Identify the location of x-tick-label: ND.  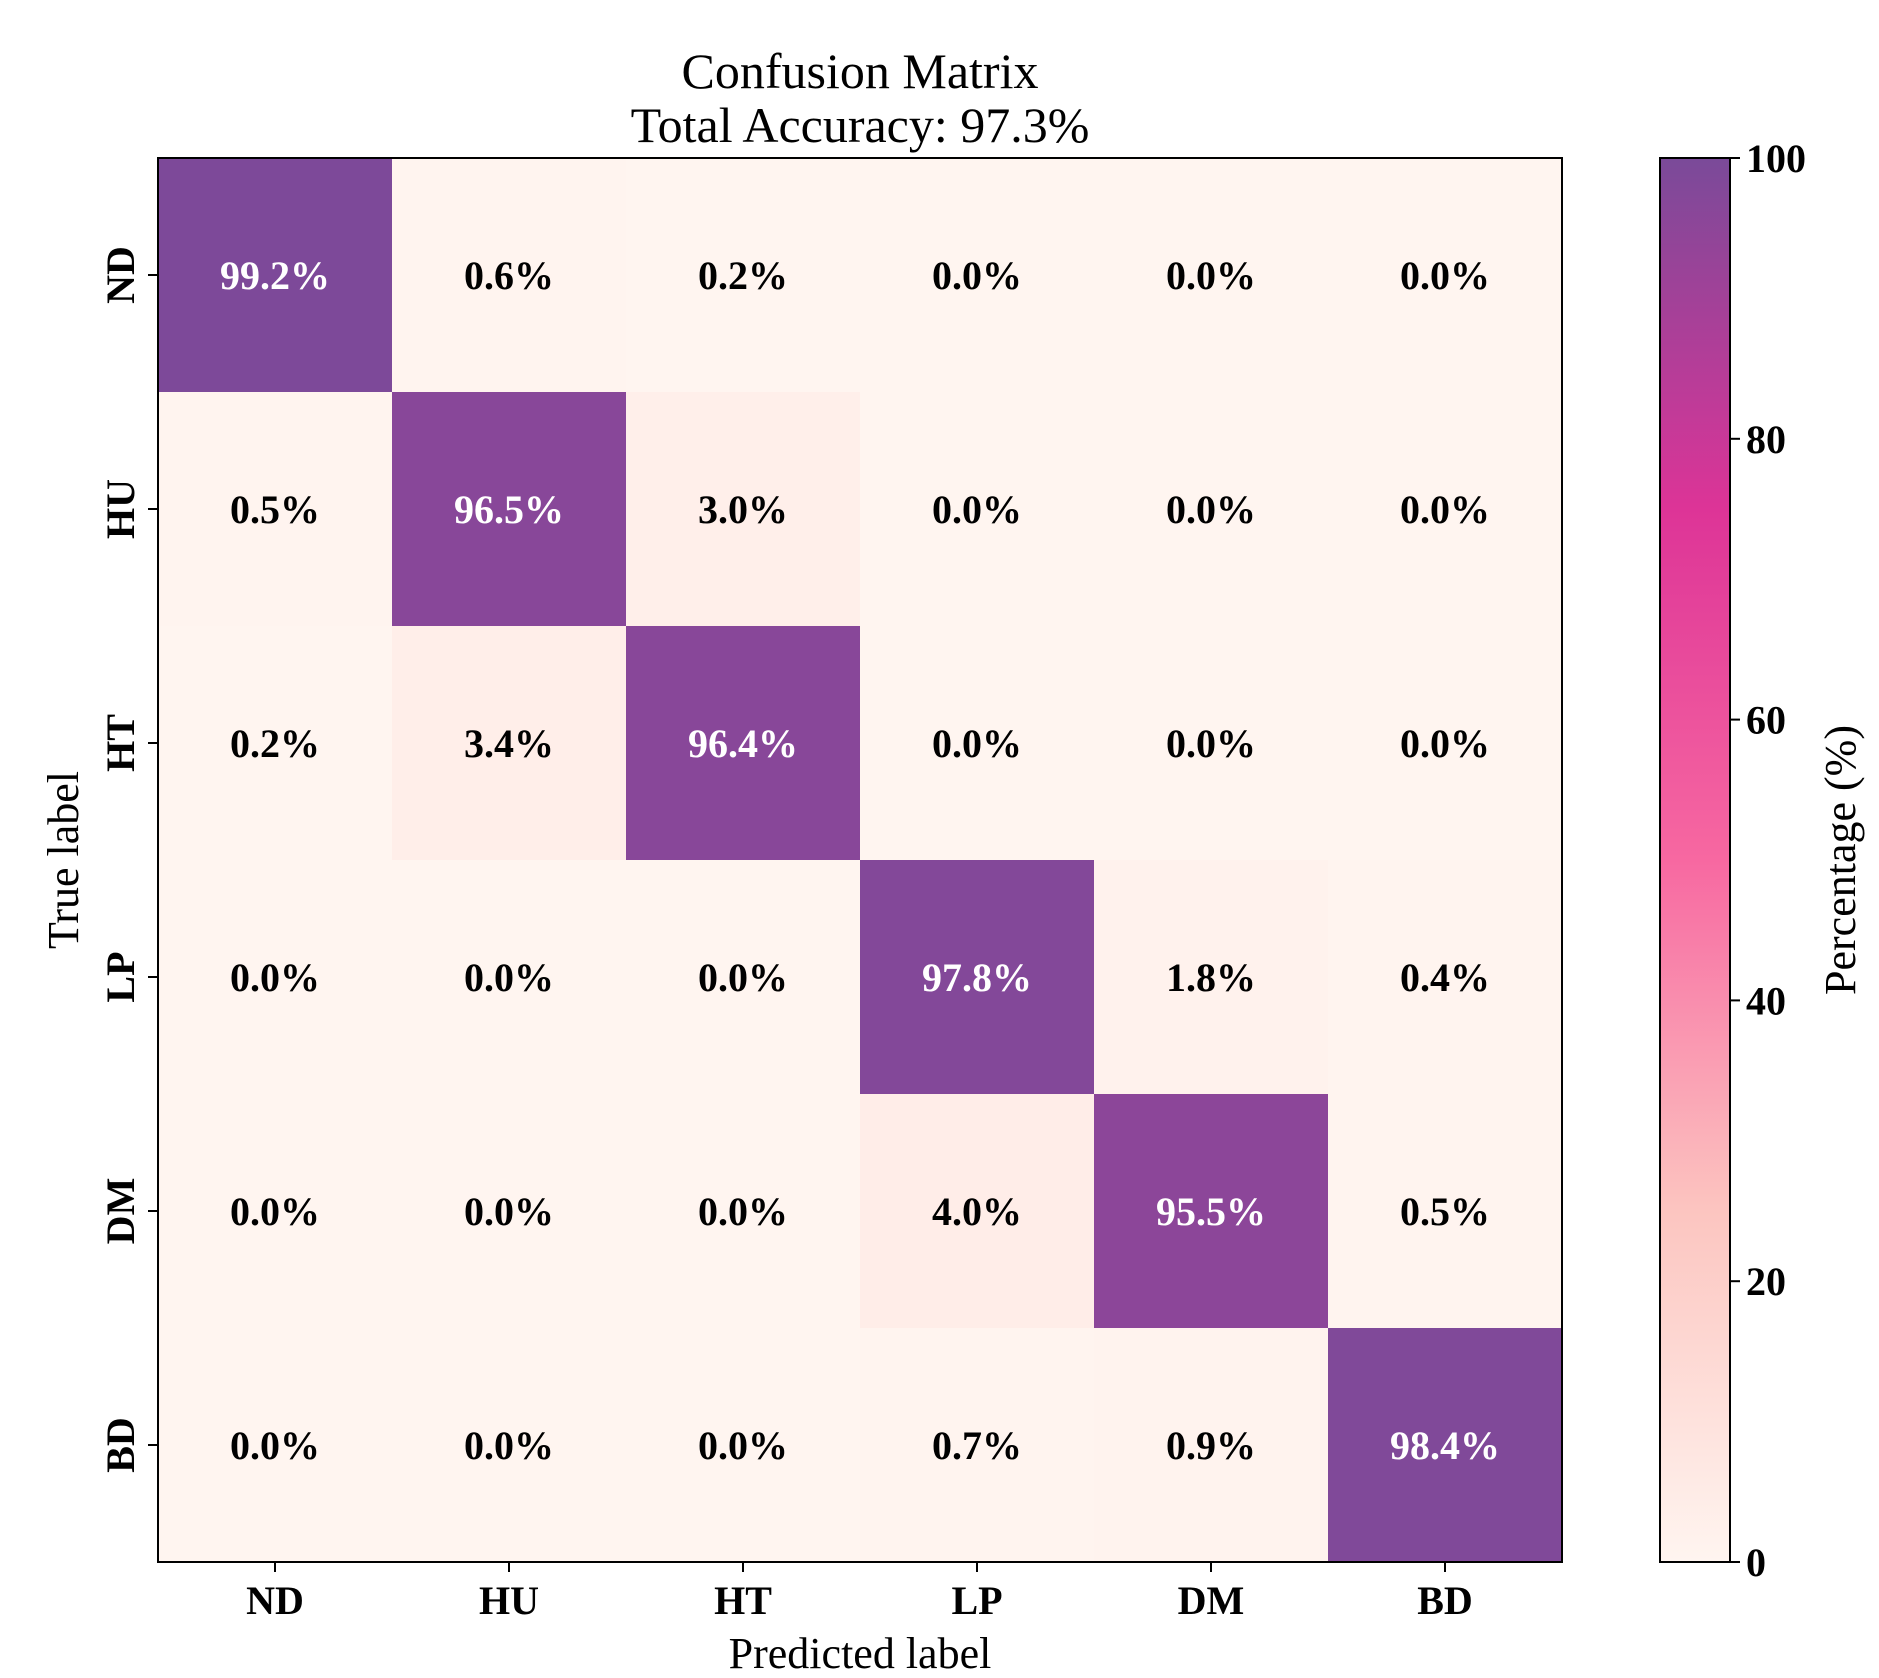
(275, 1600).